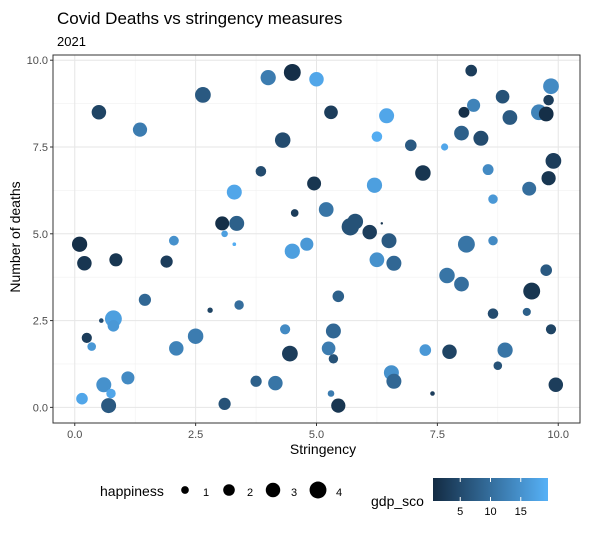  What do you see at coordinates (460, 512) in the screenshot?
I see `color-legend-label: 5` at bounding box center [460, 512].